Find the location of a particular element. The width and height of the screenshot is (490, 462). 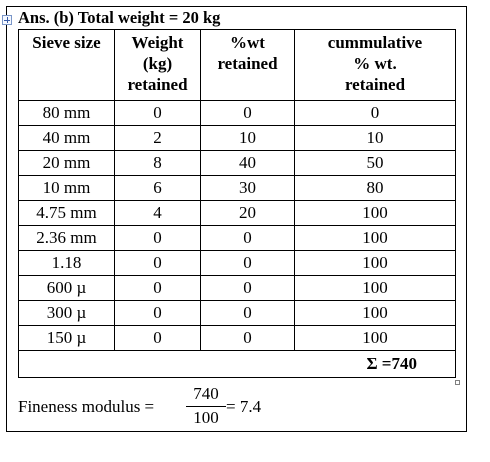

cell-cumulative: 0 is located at coordinates (375, 113).